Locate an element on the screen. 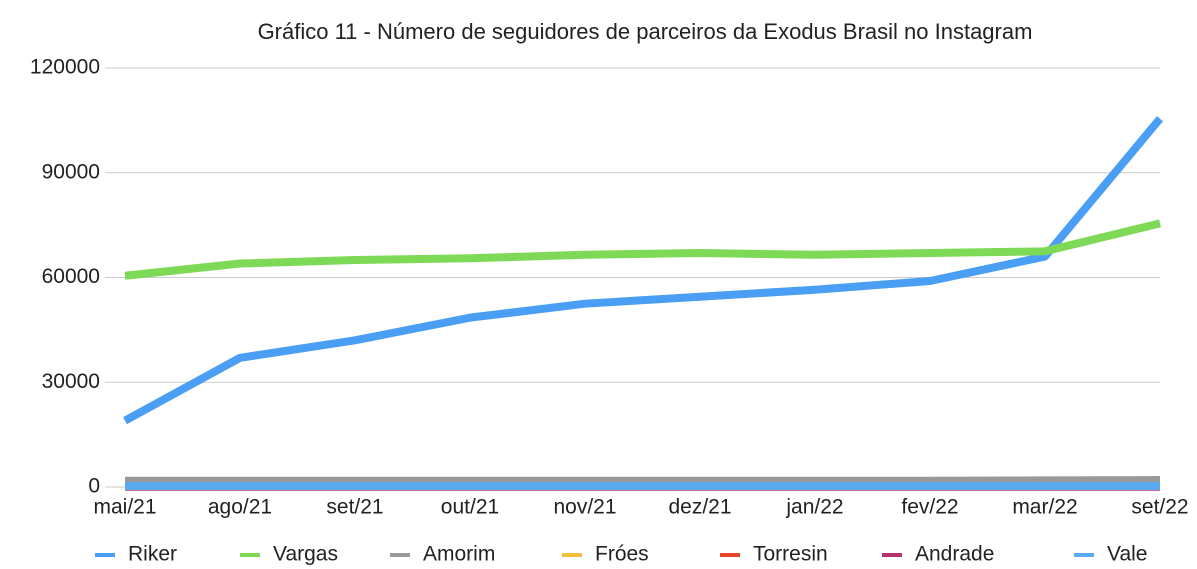 This screenshot has height=569, width=1197. x-tick-label: mai/21 is located at coordinates (124, 507).